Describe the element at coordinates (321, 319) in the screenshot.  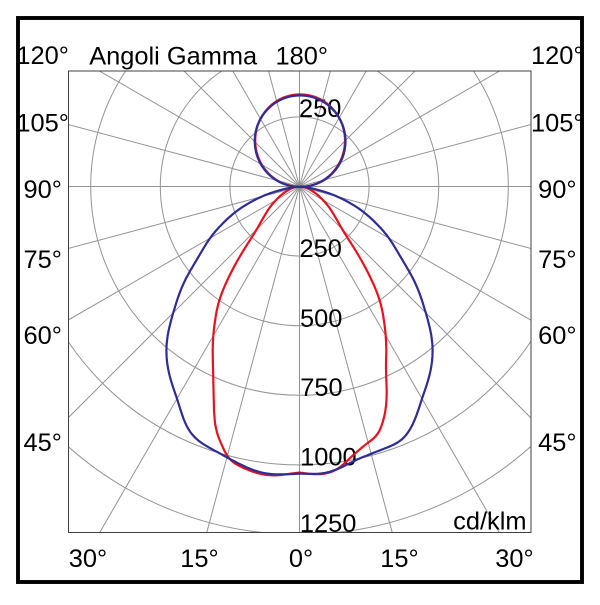
I see `svg-text: 500` at that location.